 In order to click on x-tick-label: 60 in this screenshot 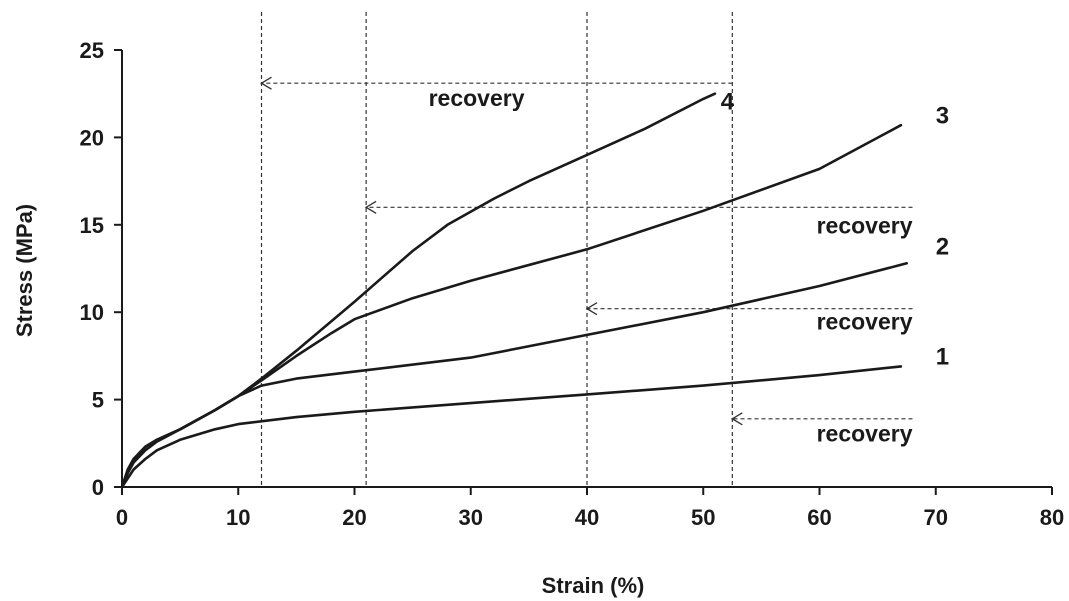, I will do `click(819, 517)`.